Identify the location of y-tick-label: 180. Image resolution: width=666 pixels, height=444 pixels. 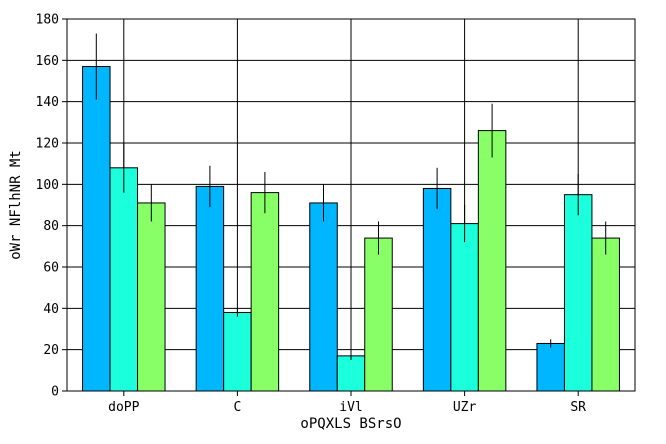
(47, 20).